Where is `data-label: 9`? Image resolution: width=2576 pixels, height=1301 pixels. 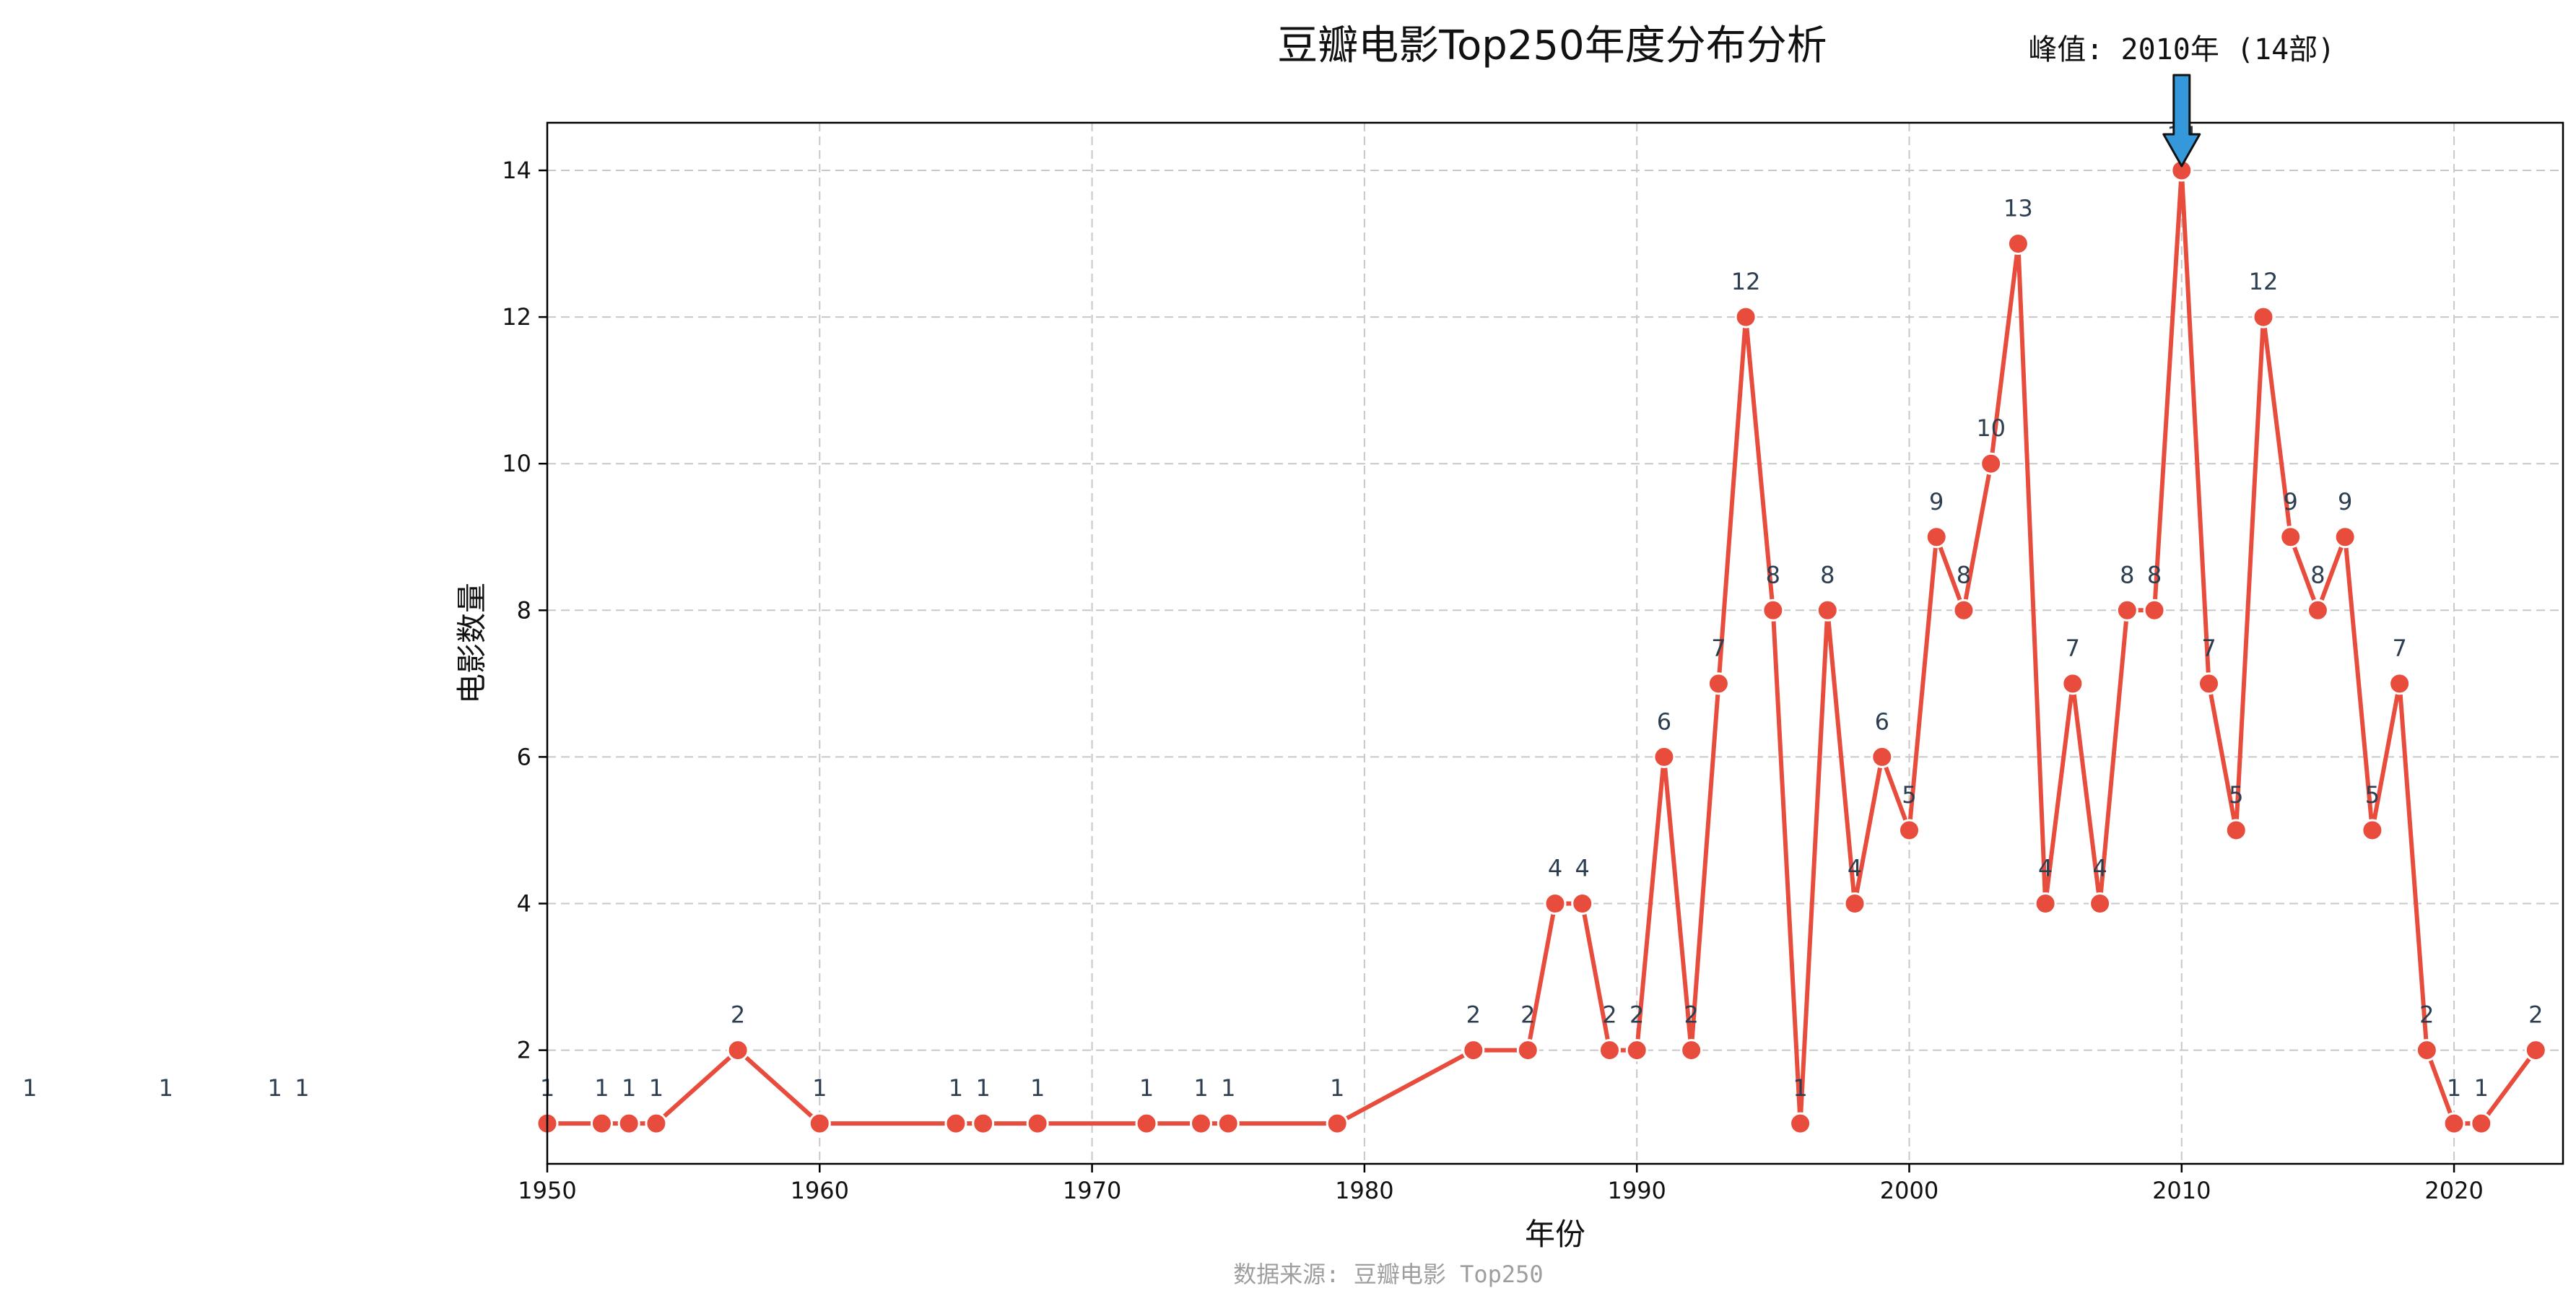
data-label: 9 is located at coordinates (2345, 501).